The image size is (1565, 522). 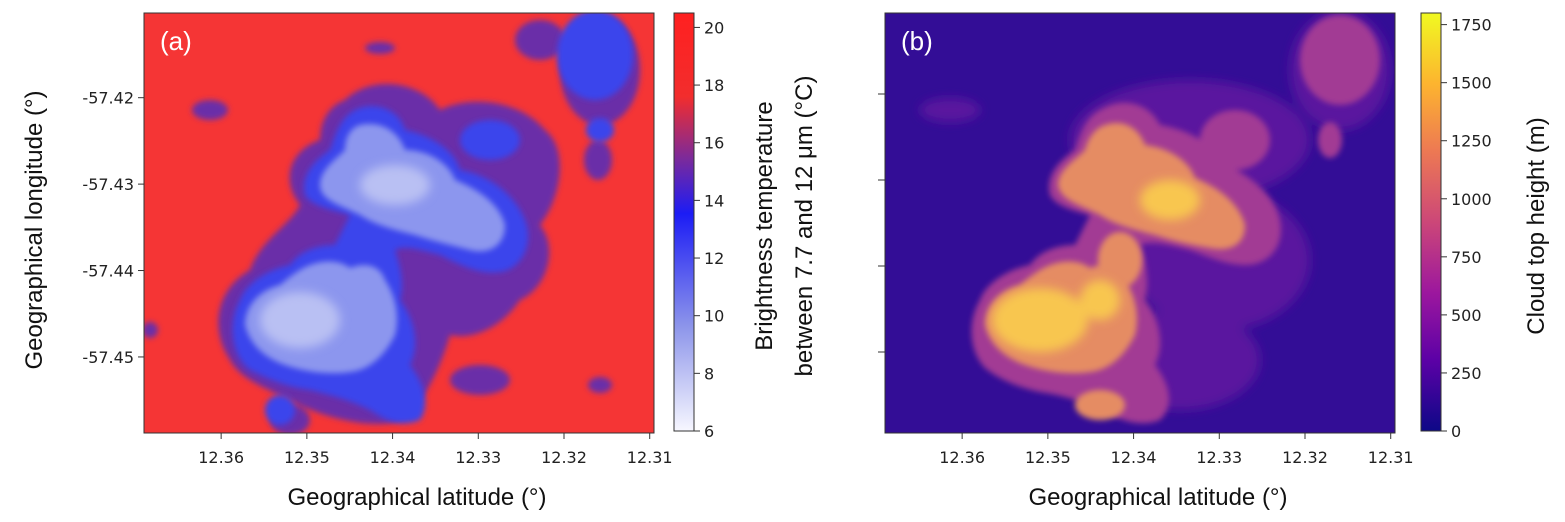 What do you see at coordinates (1176, 450) in the screenshot?
I see `x-ticks-b: 12.36 12.35 12.34 12.33 12.32 12.31` at bounding box center [1176, 450].